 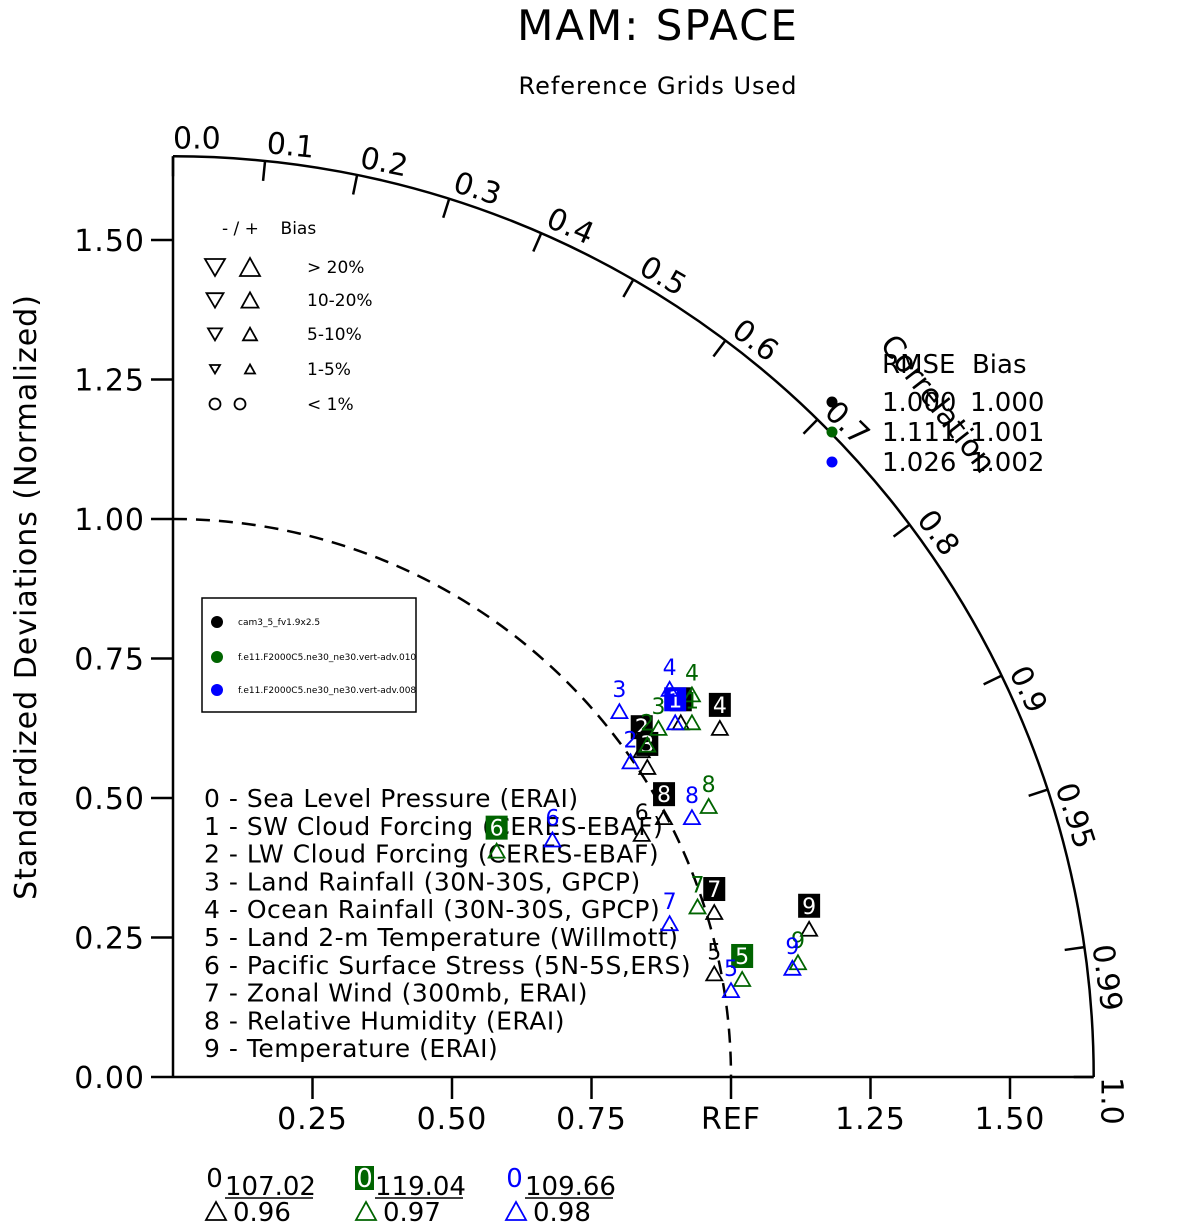 I want to click on bias-legend-header: - / + Bias, so click(x=269, y=229).